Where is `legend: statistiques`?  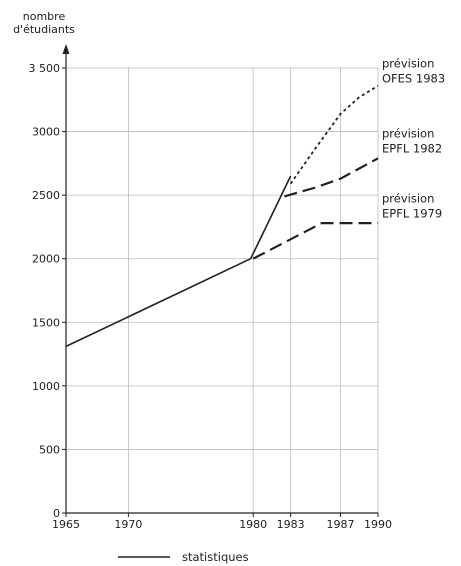 legend: statistiques is located at coordinates (183, 557).